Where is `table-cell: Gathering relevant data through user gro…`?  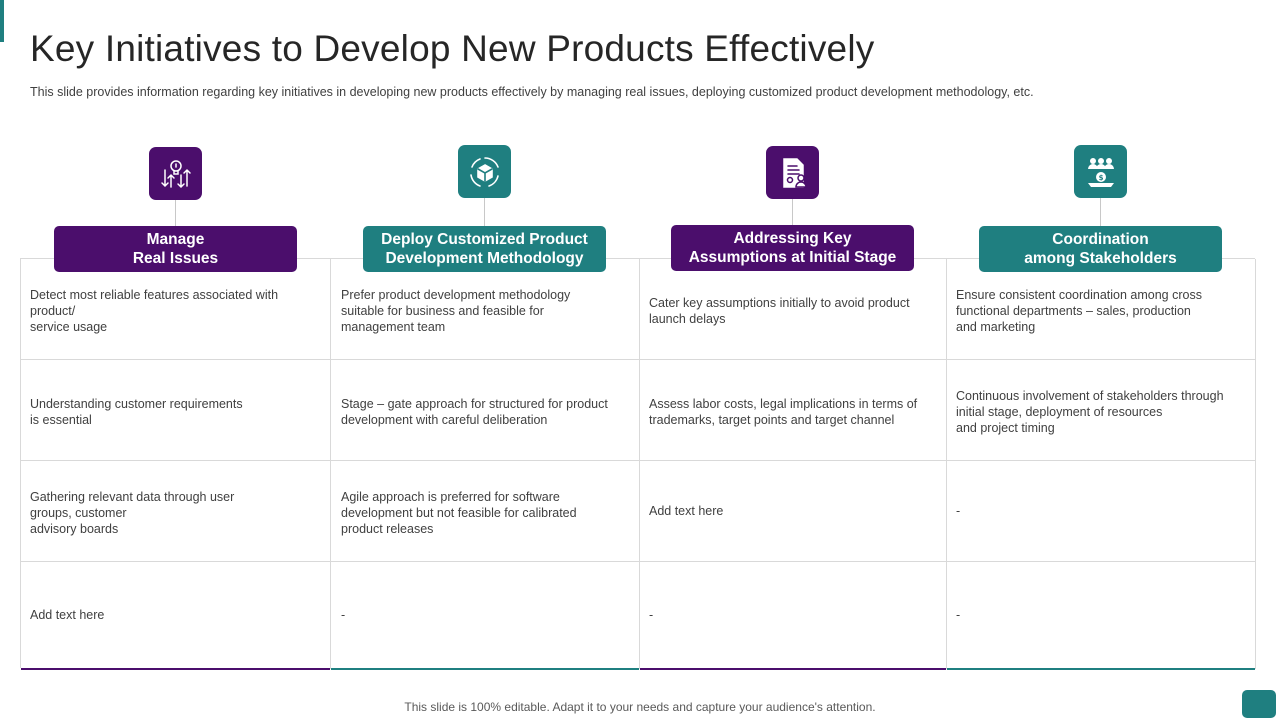
table-cell: Gathering relevant data through user gro… is located at coordinates (175, 511).